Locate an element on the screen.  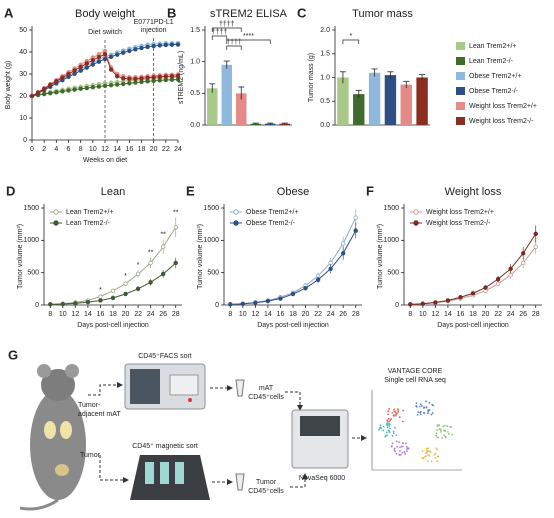
x-tick-label: 24 is located at coordinates (511, 314).